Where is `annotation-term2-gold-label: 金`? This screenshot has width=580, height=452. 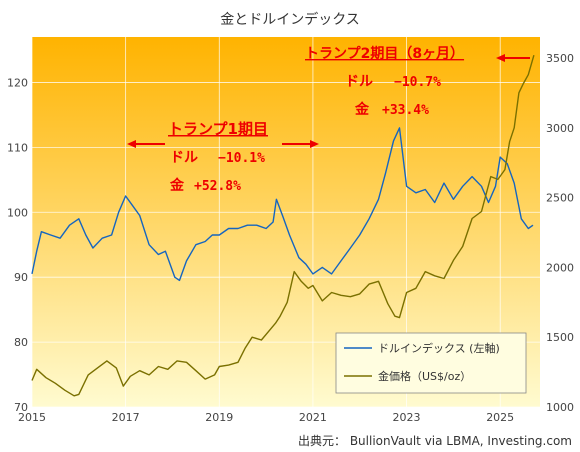
annotation-term2-gold-label: 金 is located at coordinates (362, 109).